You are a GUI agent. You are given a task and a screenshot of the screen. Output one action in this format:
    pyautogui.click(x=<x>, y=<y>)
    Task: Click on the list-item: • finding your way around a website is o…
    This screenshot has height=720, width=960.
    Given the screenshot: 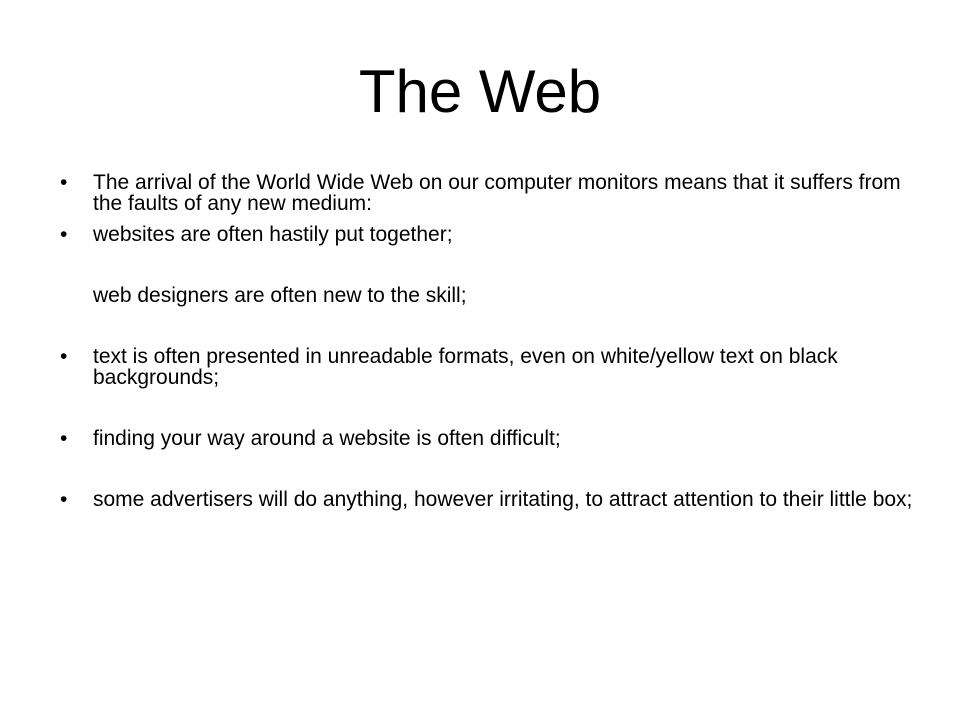 What is the action you would take?
    pyautogui.click(x=490, y=438)
    